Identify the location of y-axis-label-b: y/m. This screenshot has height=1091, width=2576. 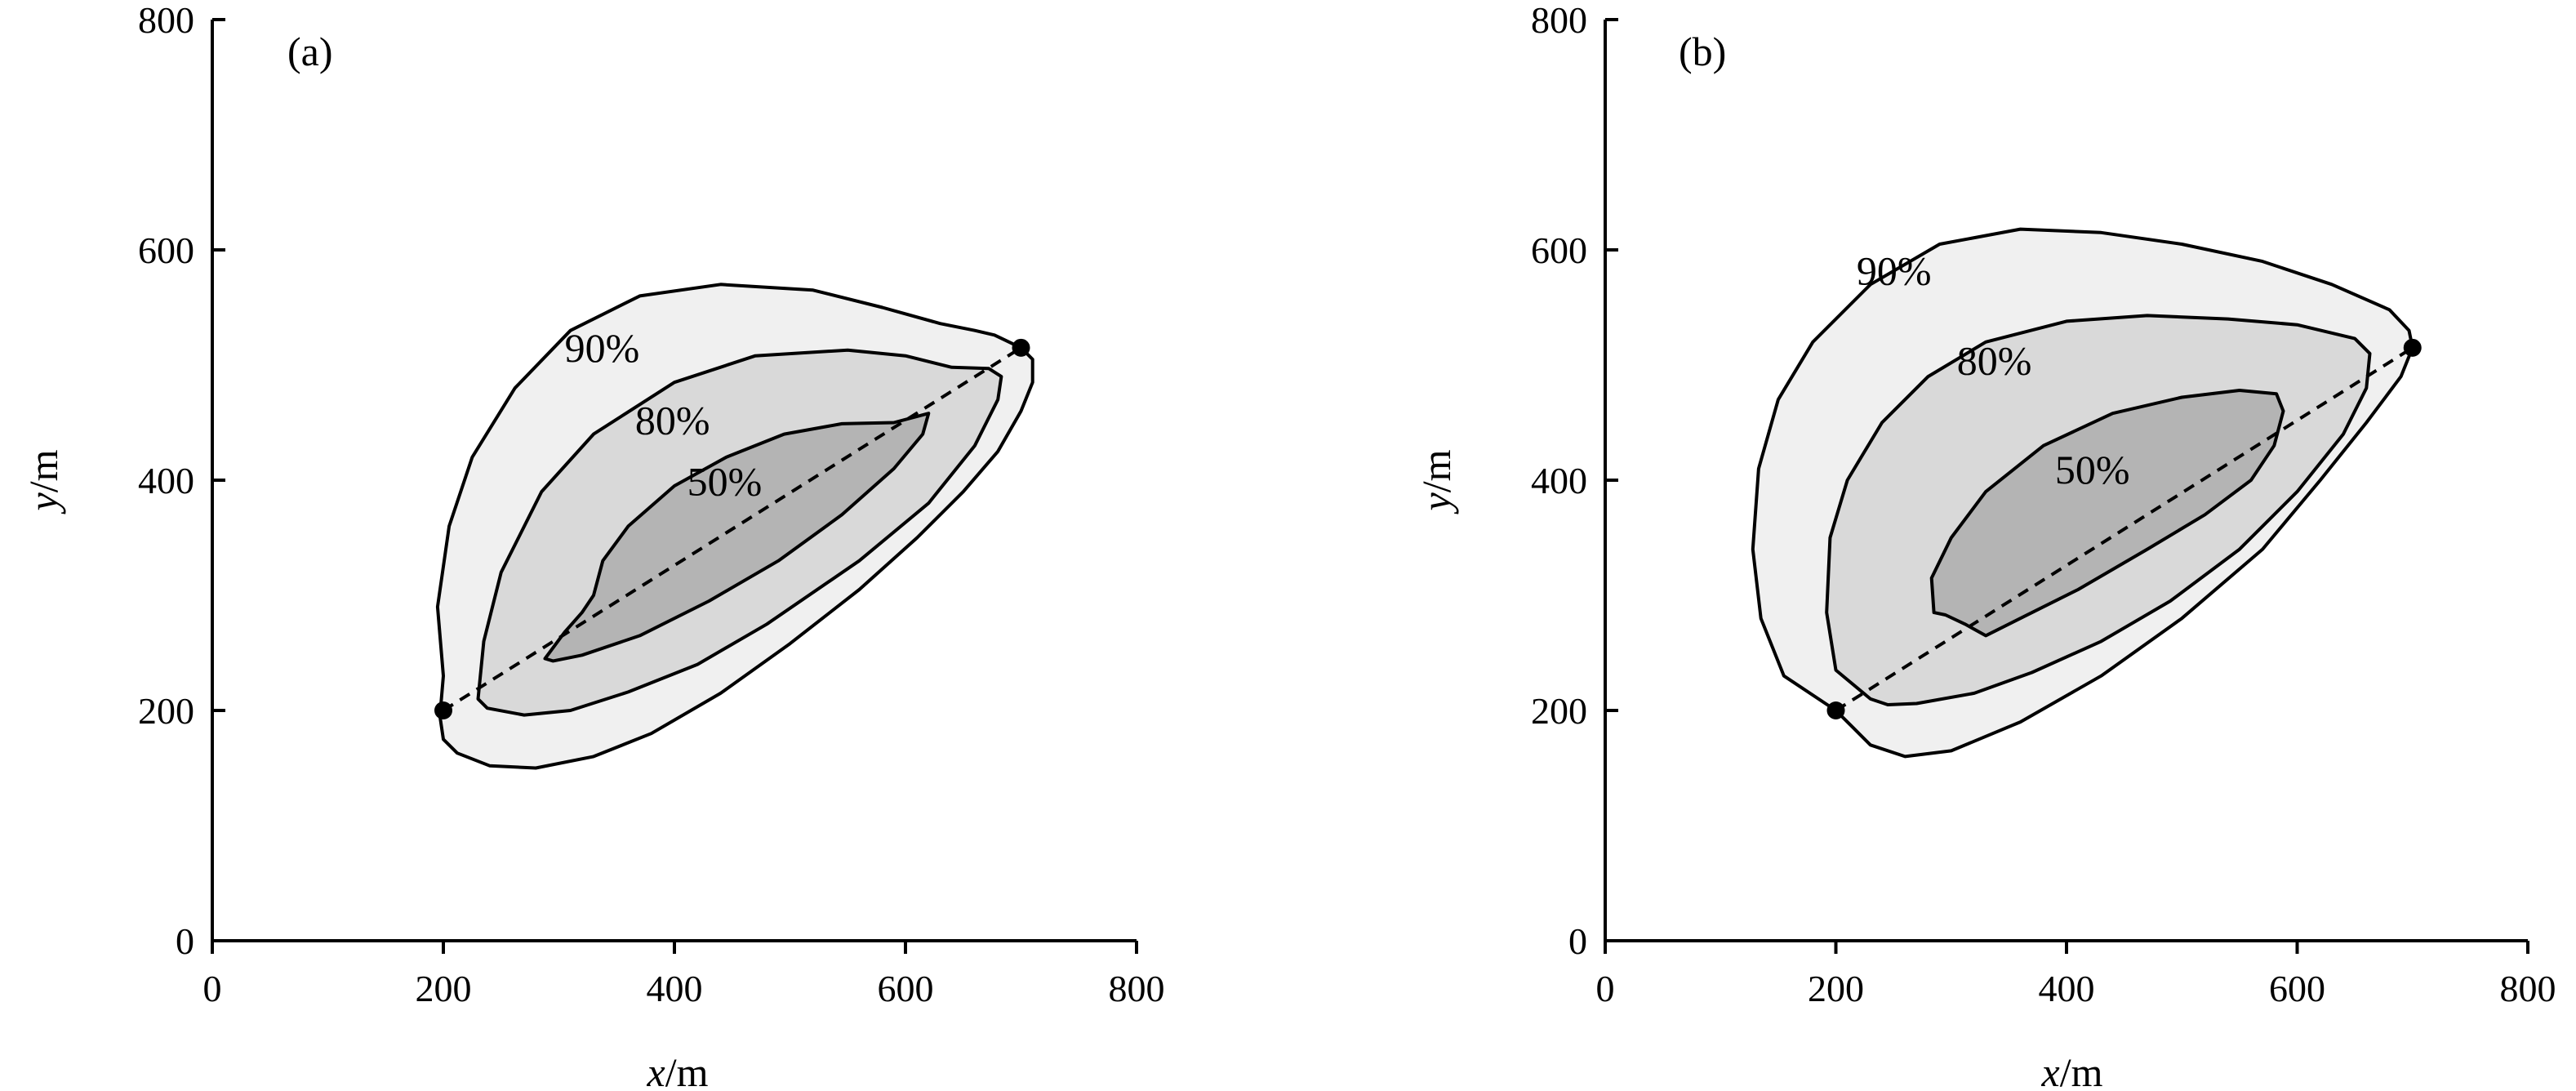
(1436, 481).